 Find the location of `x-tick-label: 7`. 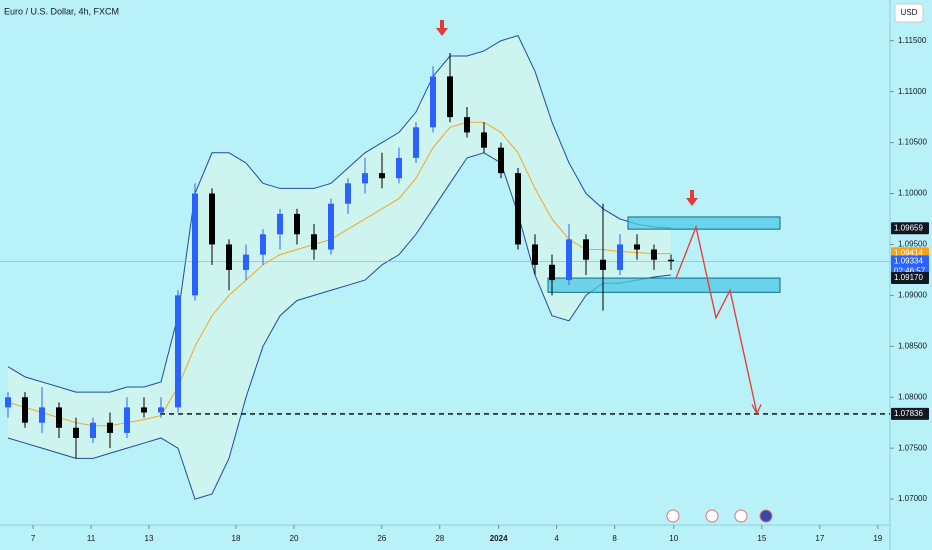

x-tick-label: 7 is located at coordinates (33, 538).